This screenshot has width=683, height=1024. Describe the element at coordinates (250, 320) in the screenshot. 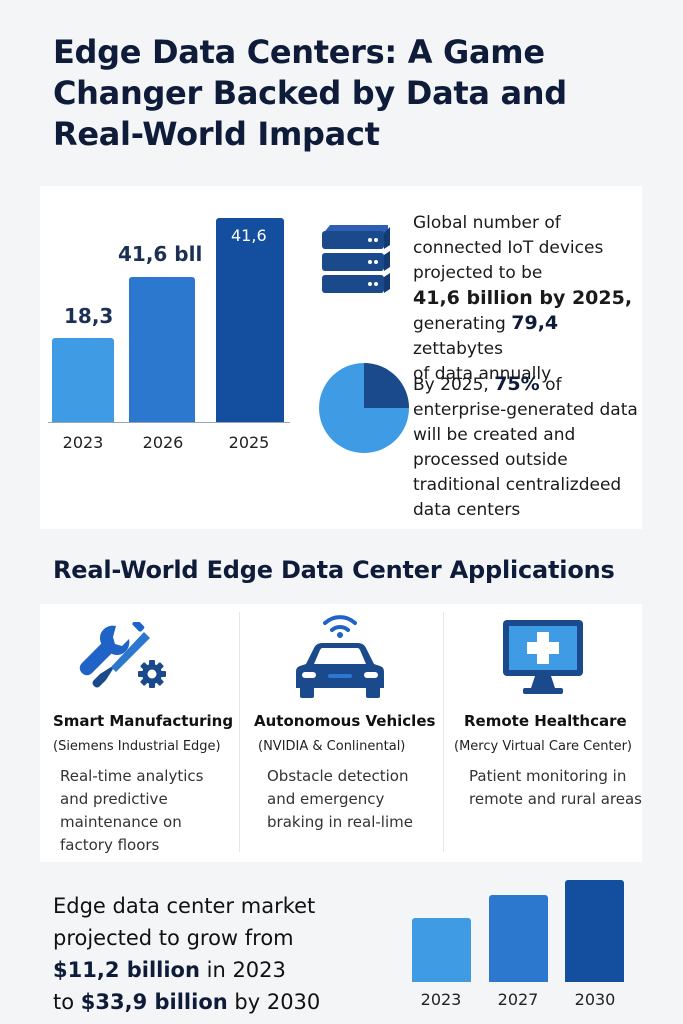

I see `bar-2025` at that location.